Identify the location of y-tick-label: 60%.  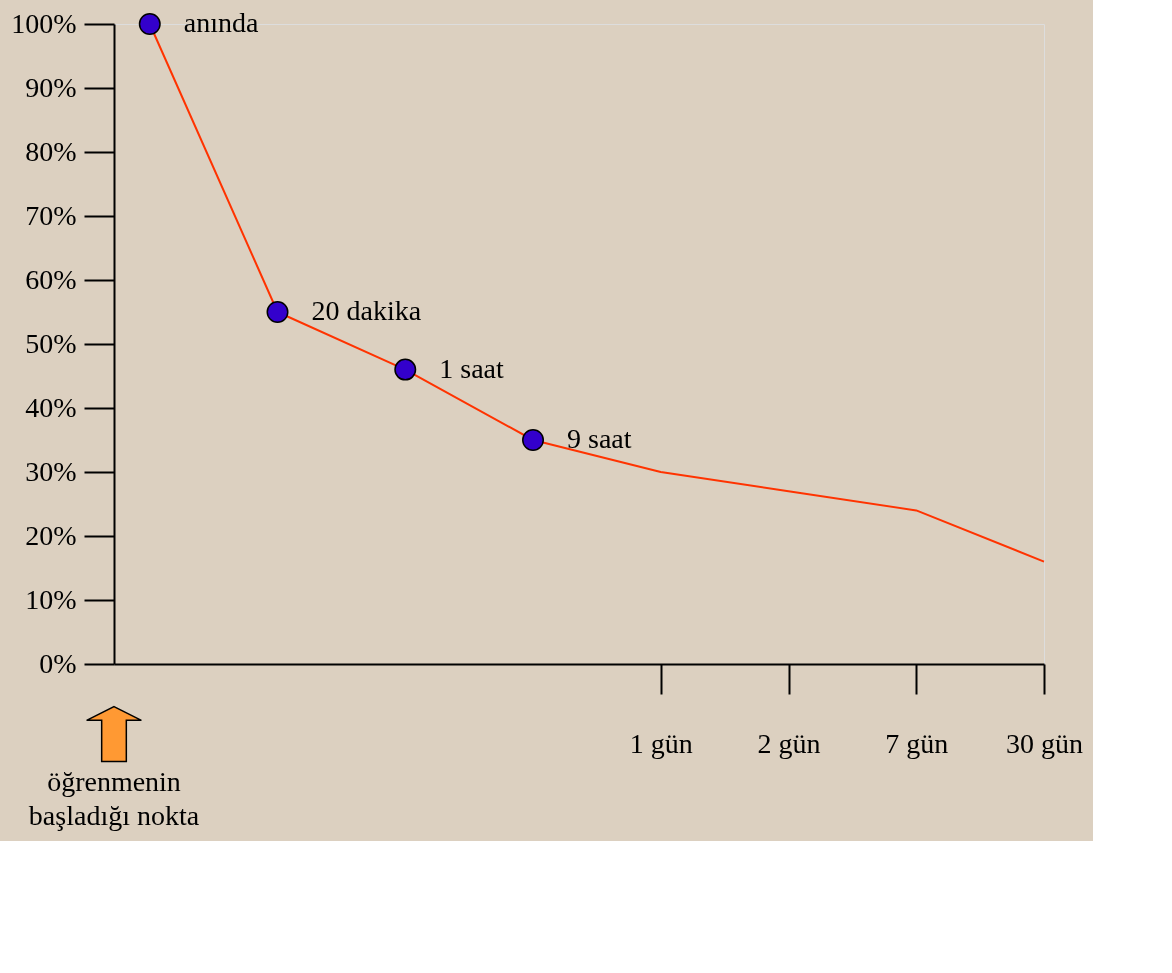
(51, 279).